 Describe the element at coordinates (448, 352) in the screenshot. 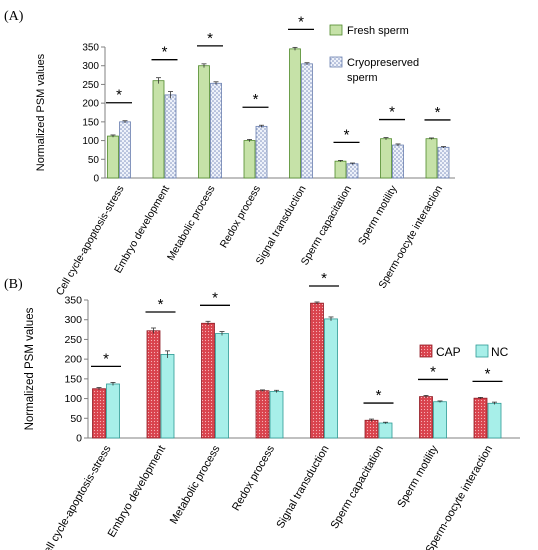

I see `legend-label: CAP` at that location.